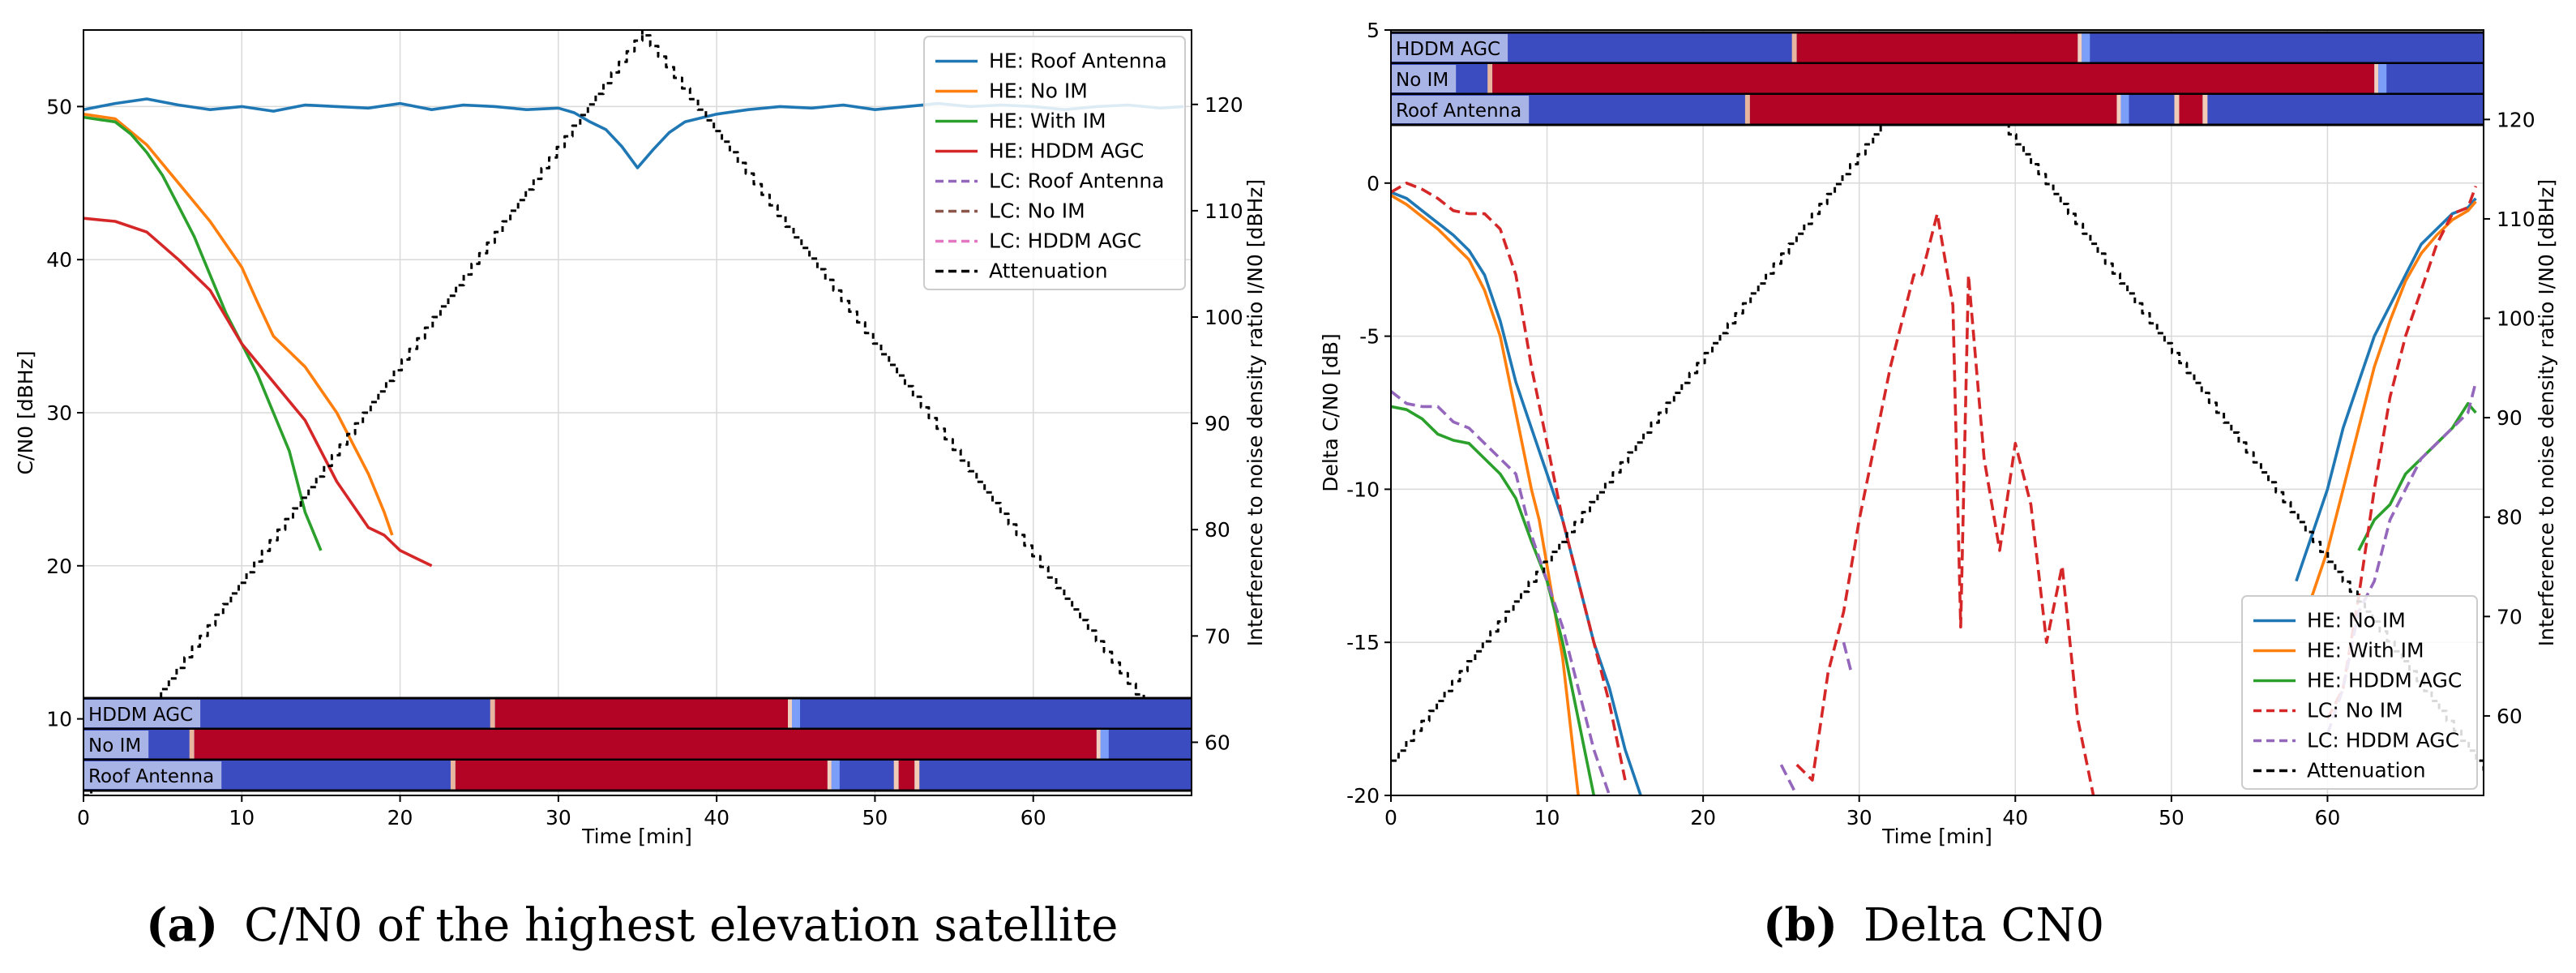  I want to click on state-row-label: Roof Antenna, so click(151, 776).